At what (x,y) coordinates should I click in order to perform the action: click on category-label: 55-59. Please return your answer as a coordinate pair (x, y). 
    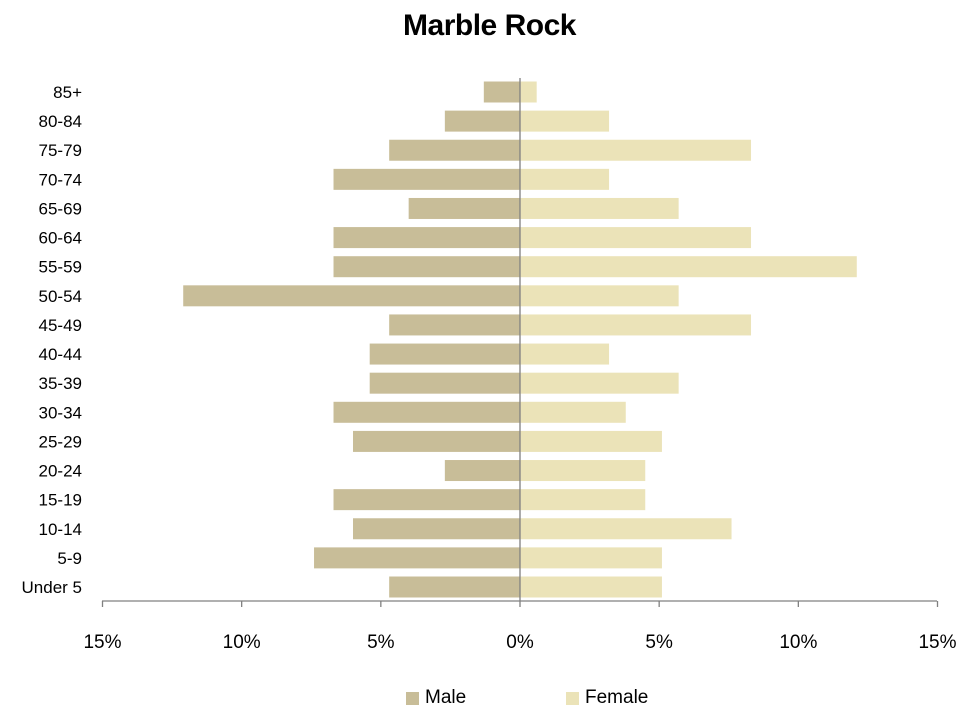
    Looking at the image, I should click on (60, 267).